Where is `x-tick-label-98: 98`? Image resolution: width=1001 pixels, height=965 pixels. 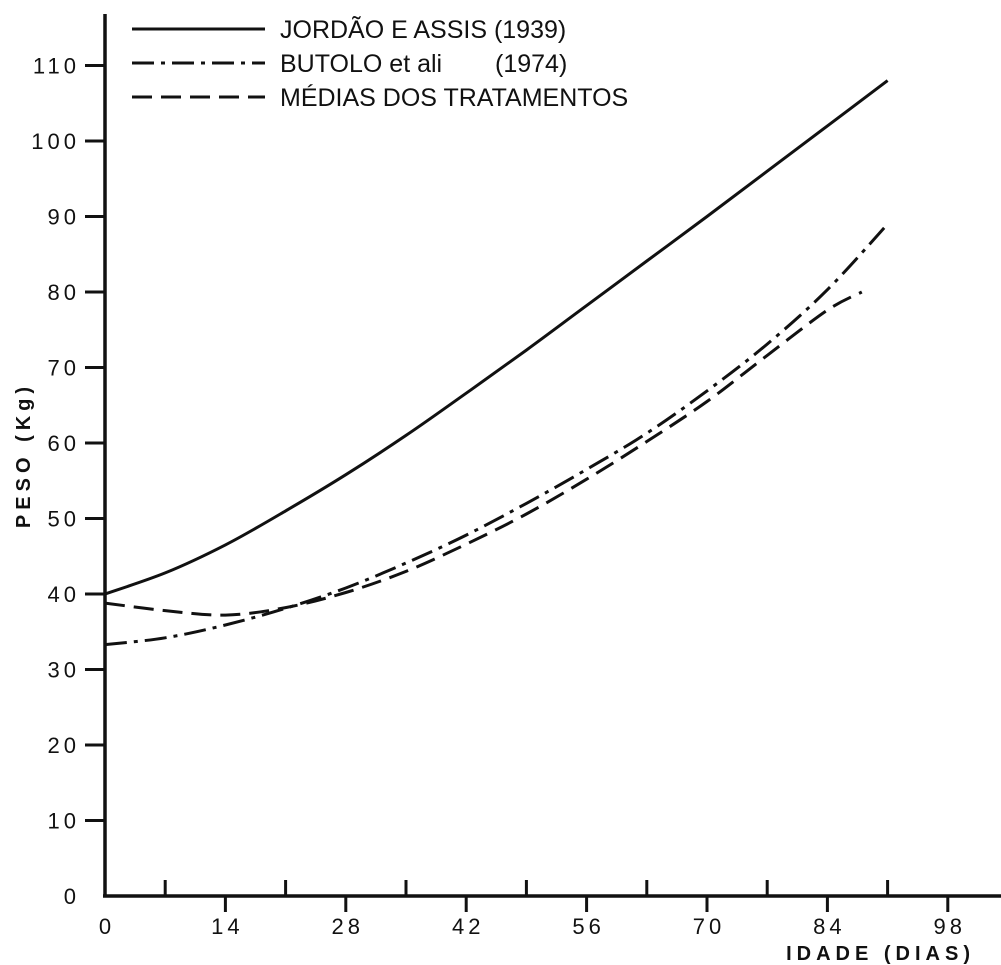
x-tick-label-98: 98 is located at coordinates (950, 926).